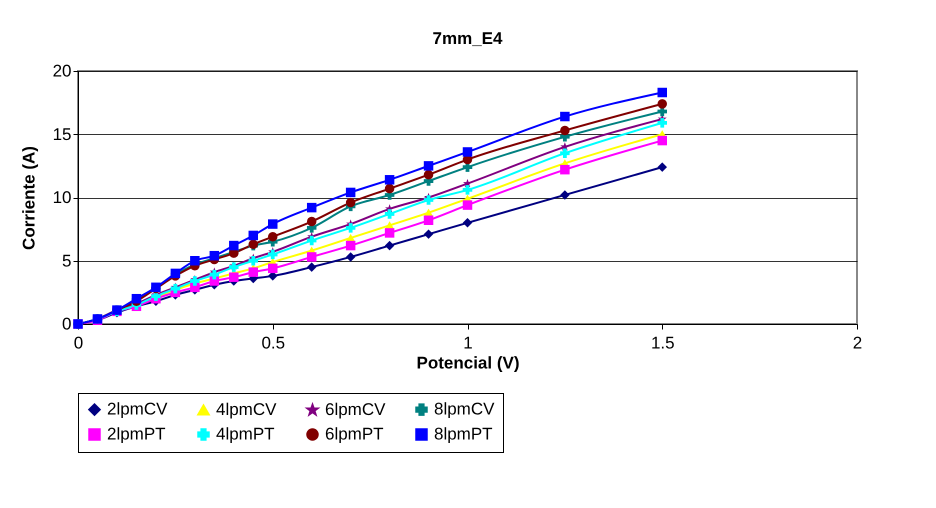 The width and height of the screenshot is (936, 508). What do you see at coordinates (29, 198) in the screenshot?
I see `y-axis-title: Corriente (A)` at bounding box center [29, 198].